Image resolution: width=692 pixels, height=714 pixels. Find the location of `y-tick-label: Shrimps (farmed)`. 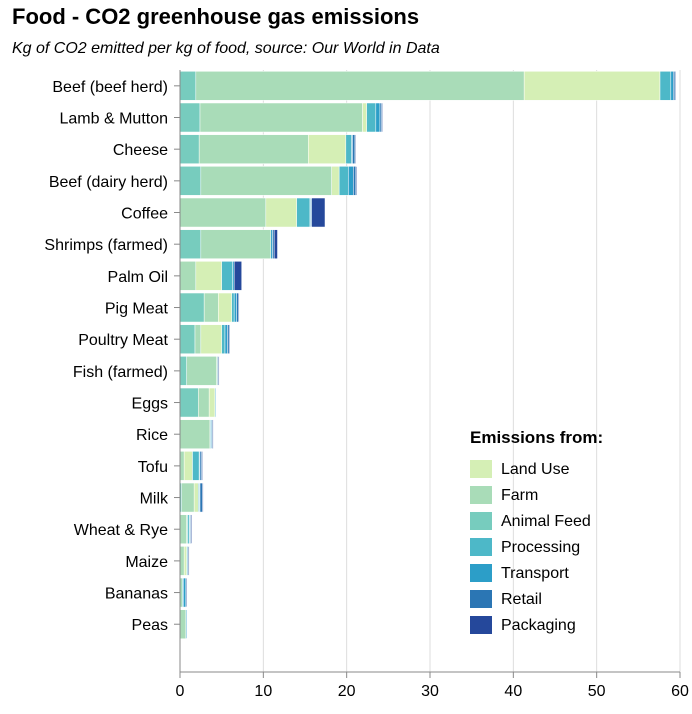

y-tick-label: Shrimps (farmed) is located at coordinates (106, 245).